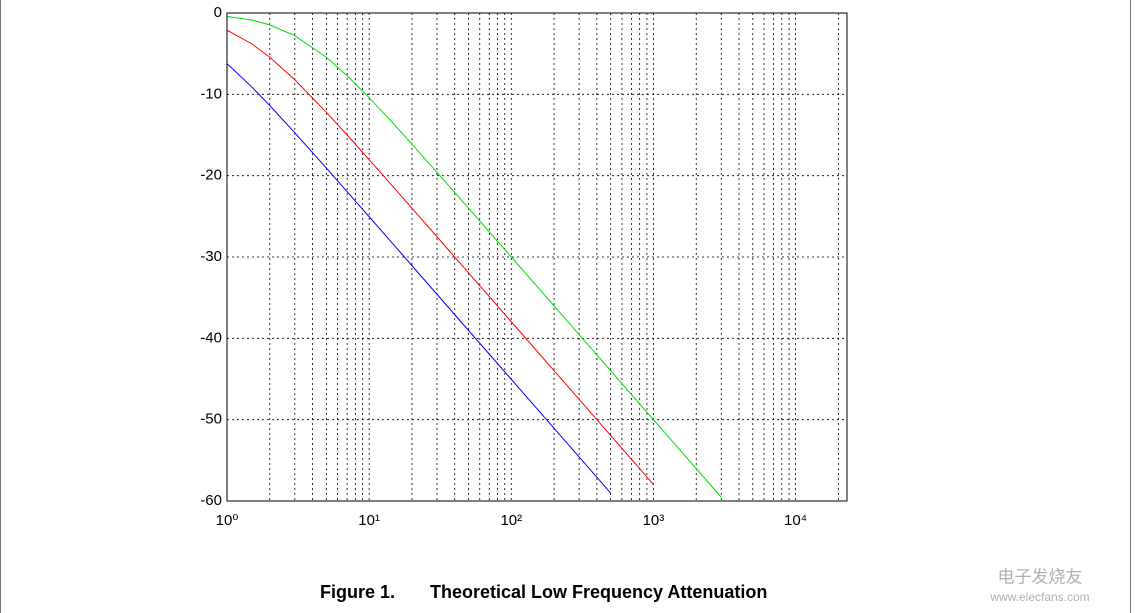 The height and width of the screenshot is (613, 1137). I want to click on watermark: www.elecfans.com, so click(1039, 597).